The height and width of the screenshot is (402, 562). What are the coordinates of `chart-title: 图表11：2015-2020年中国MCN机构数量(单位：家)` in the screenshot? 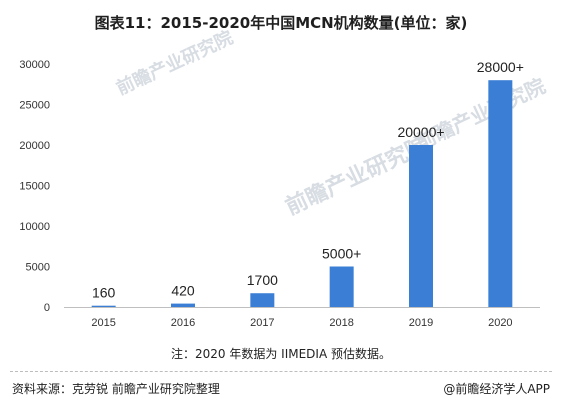 It's located at (281, 23).